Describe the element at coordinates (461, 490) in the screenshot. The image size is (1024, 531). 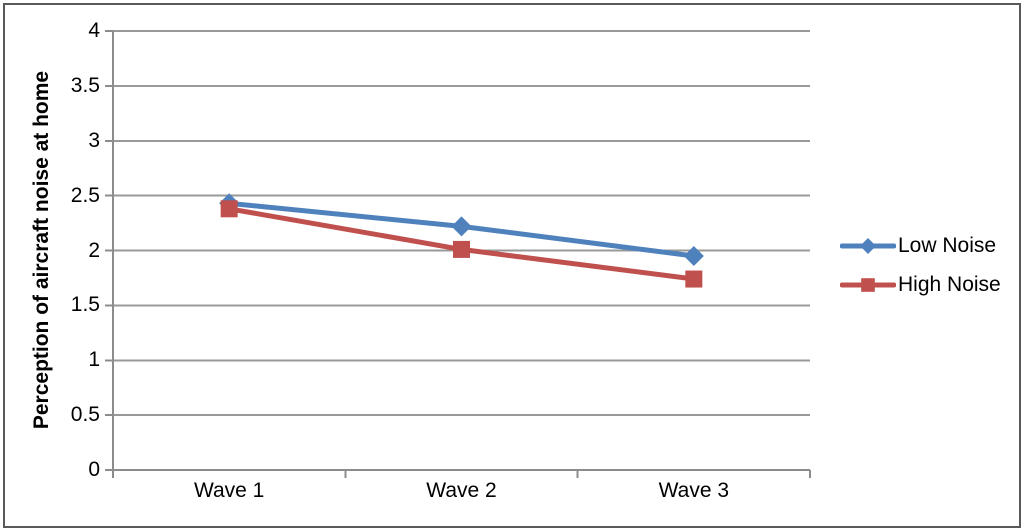
I see `x-category-label: Wave 2` at that location.